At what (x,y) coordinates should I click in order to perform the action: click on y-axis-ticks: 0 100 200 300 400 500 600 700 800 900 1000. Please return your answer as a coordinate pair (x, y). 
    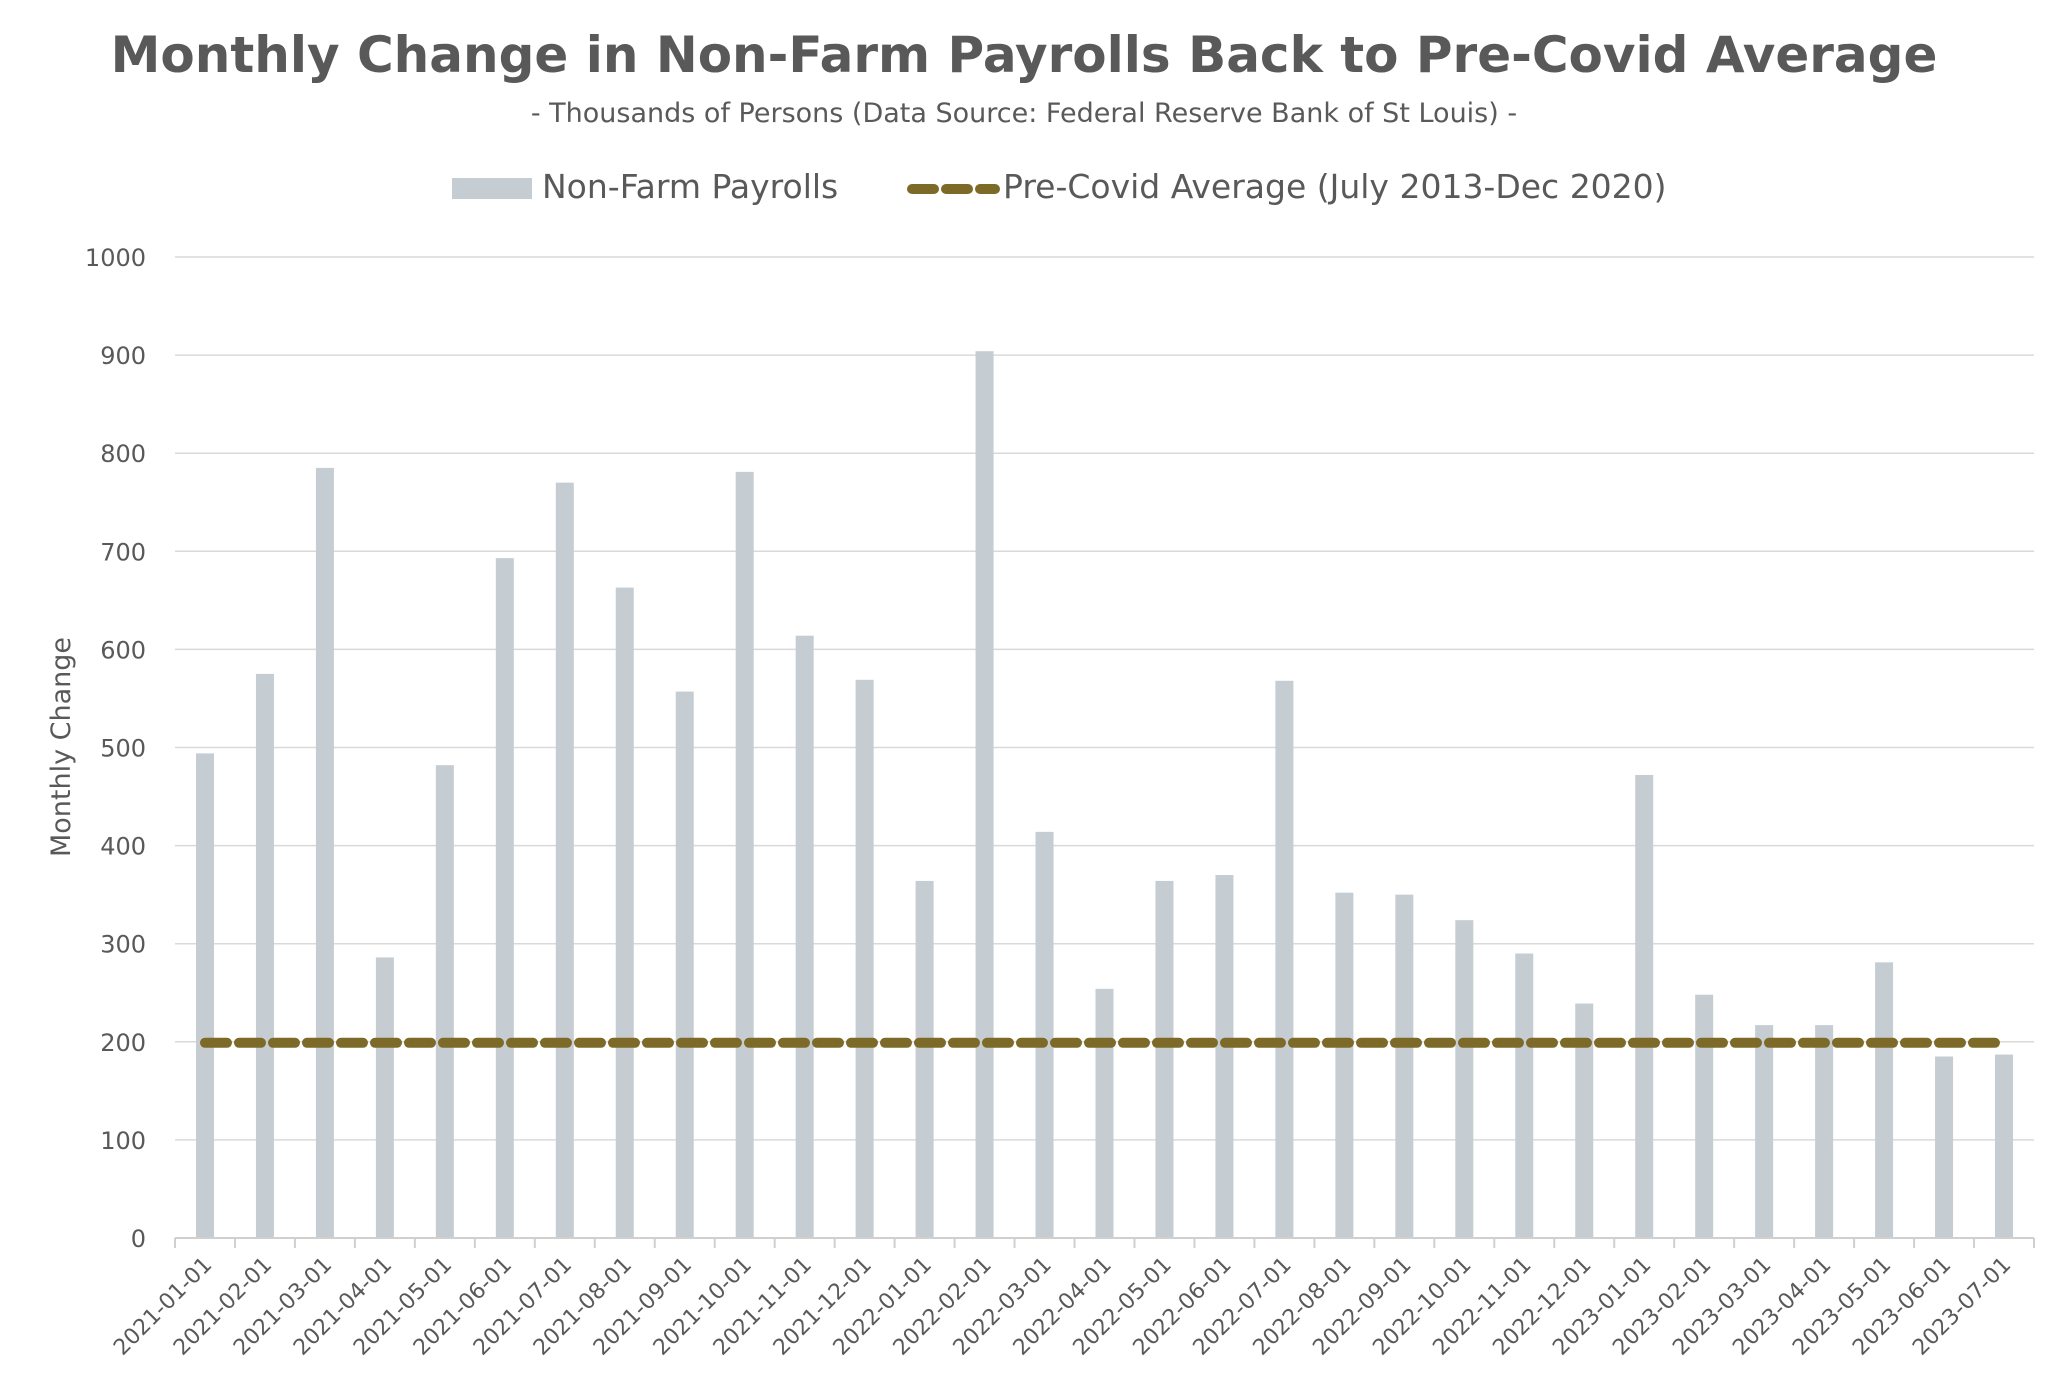
    Looking at the image, I should click on (115, 748).